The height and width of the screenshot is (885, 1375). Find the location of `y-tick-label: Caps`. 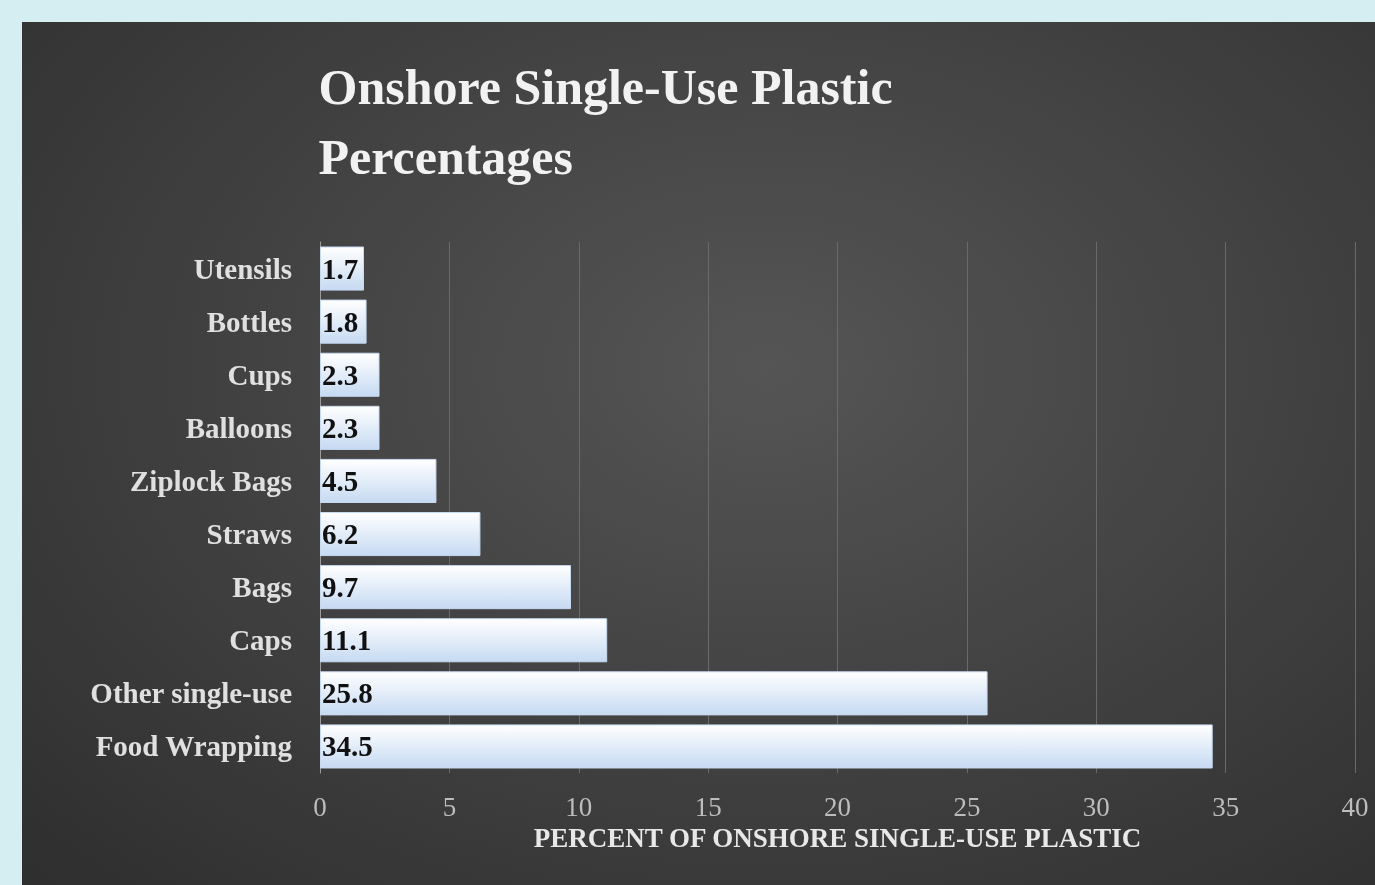

y-tick-label: Caps is located at coordinates (260, 640).